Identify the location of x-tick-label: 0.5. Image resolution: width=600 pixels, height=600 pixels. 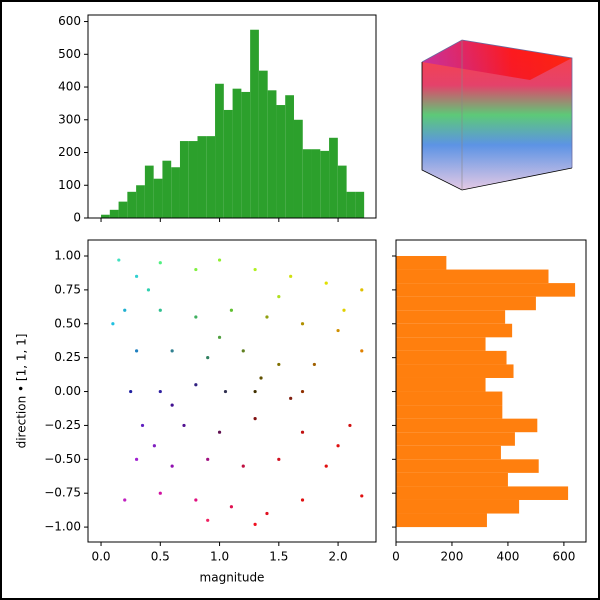
(160, 557).